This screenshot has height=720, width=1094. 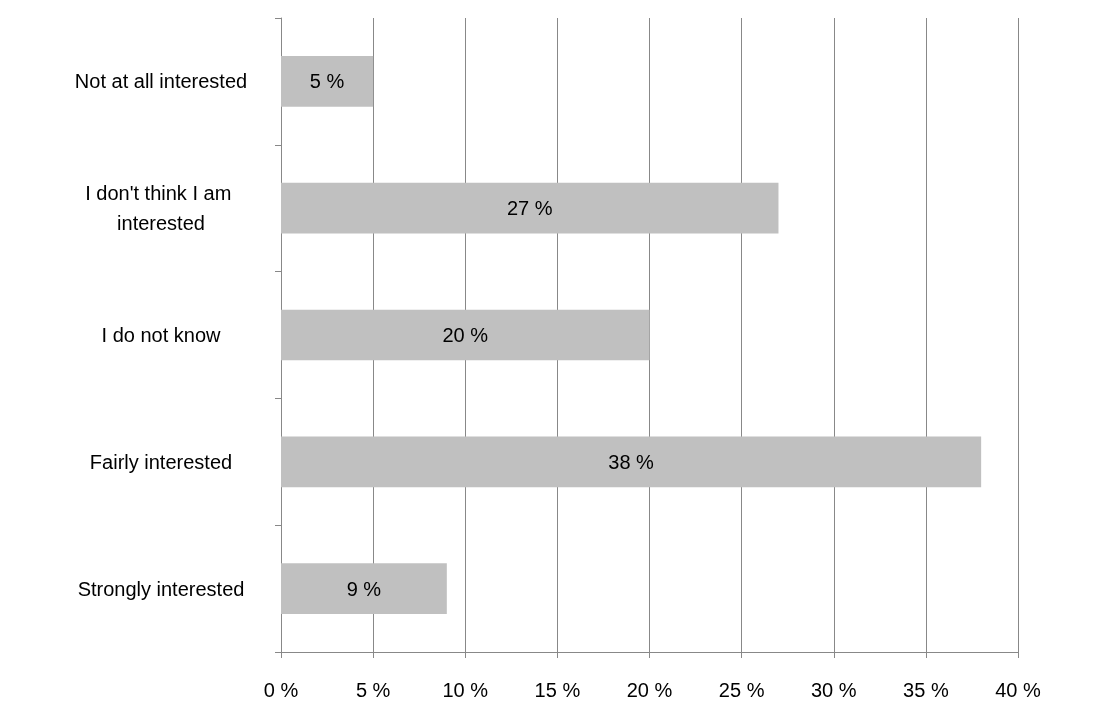 What do you see at coordinates (161, 461) in the screenshot?
I see `y-tick-label: Fairly interested` at bounding box center [161, 461].